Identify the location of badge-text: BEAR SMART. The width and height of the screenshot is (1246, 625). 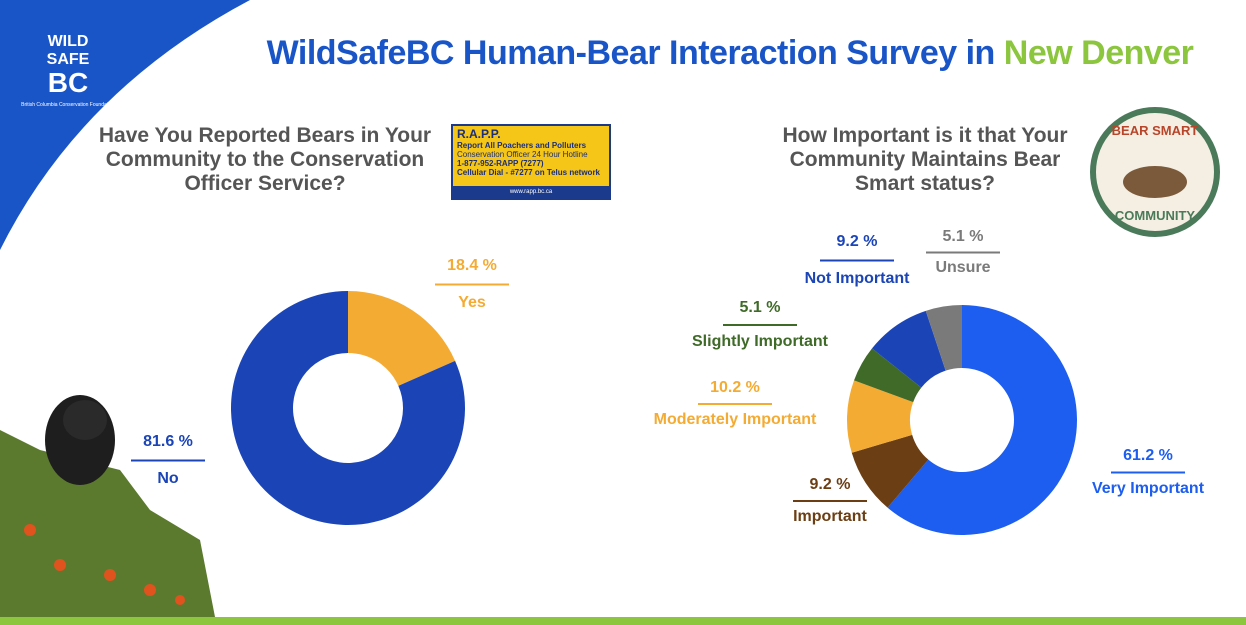
(1155, 130).